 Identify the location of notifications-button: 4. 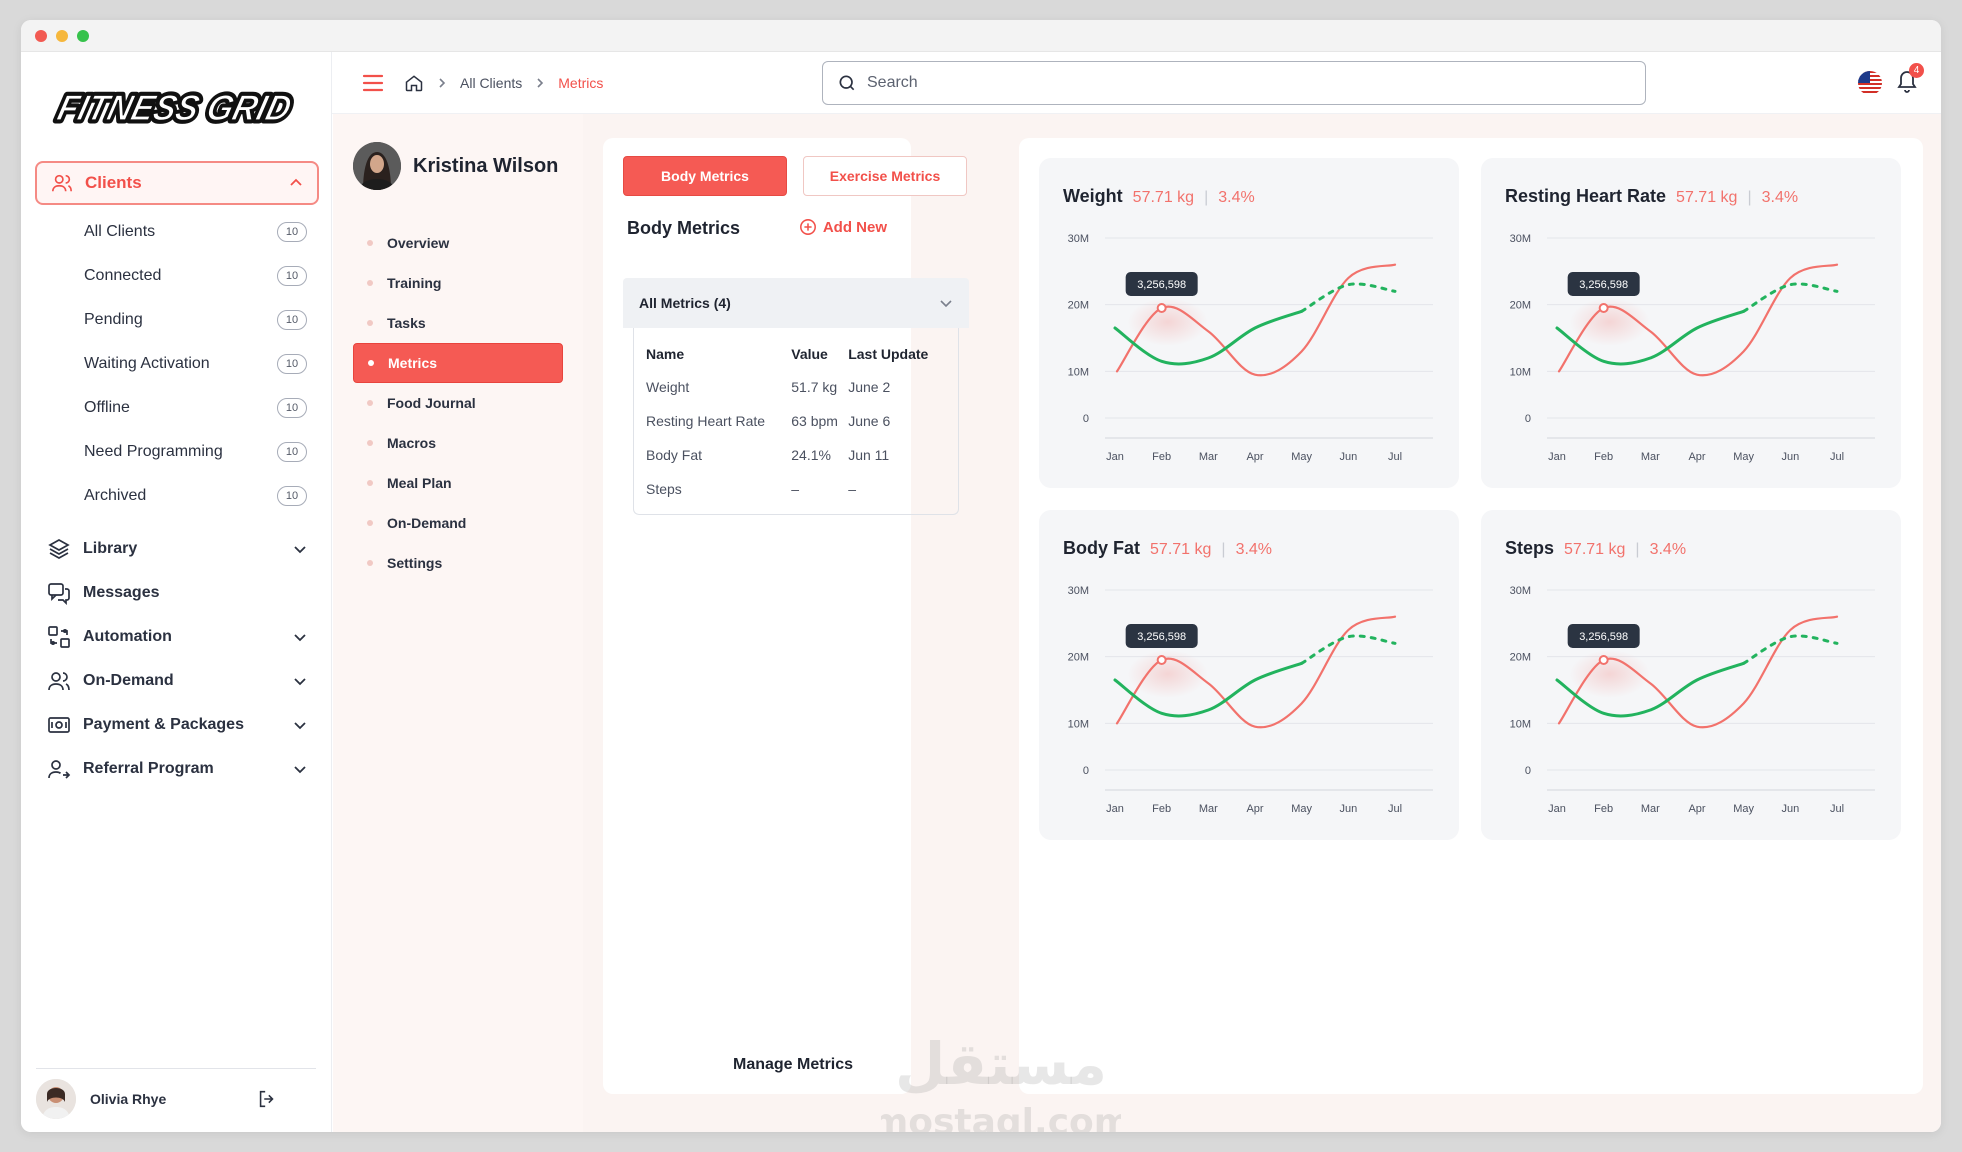
(1909, 81).